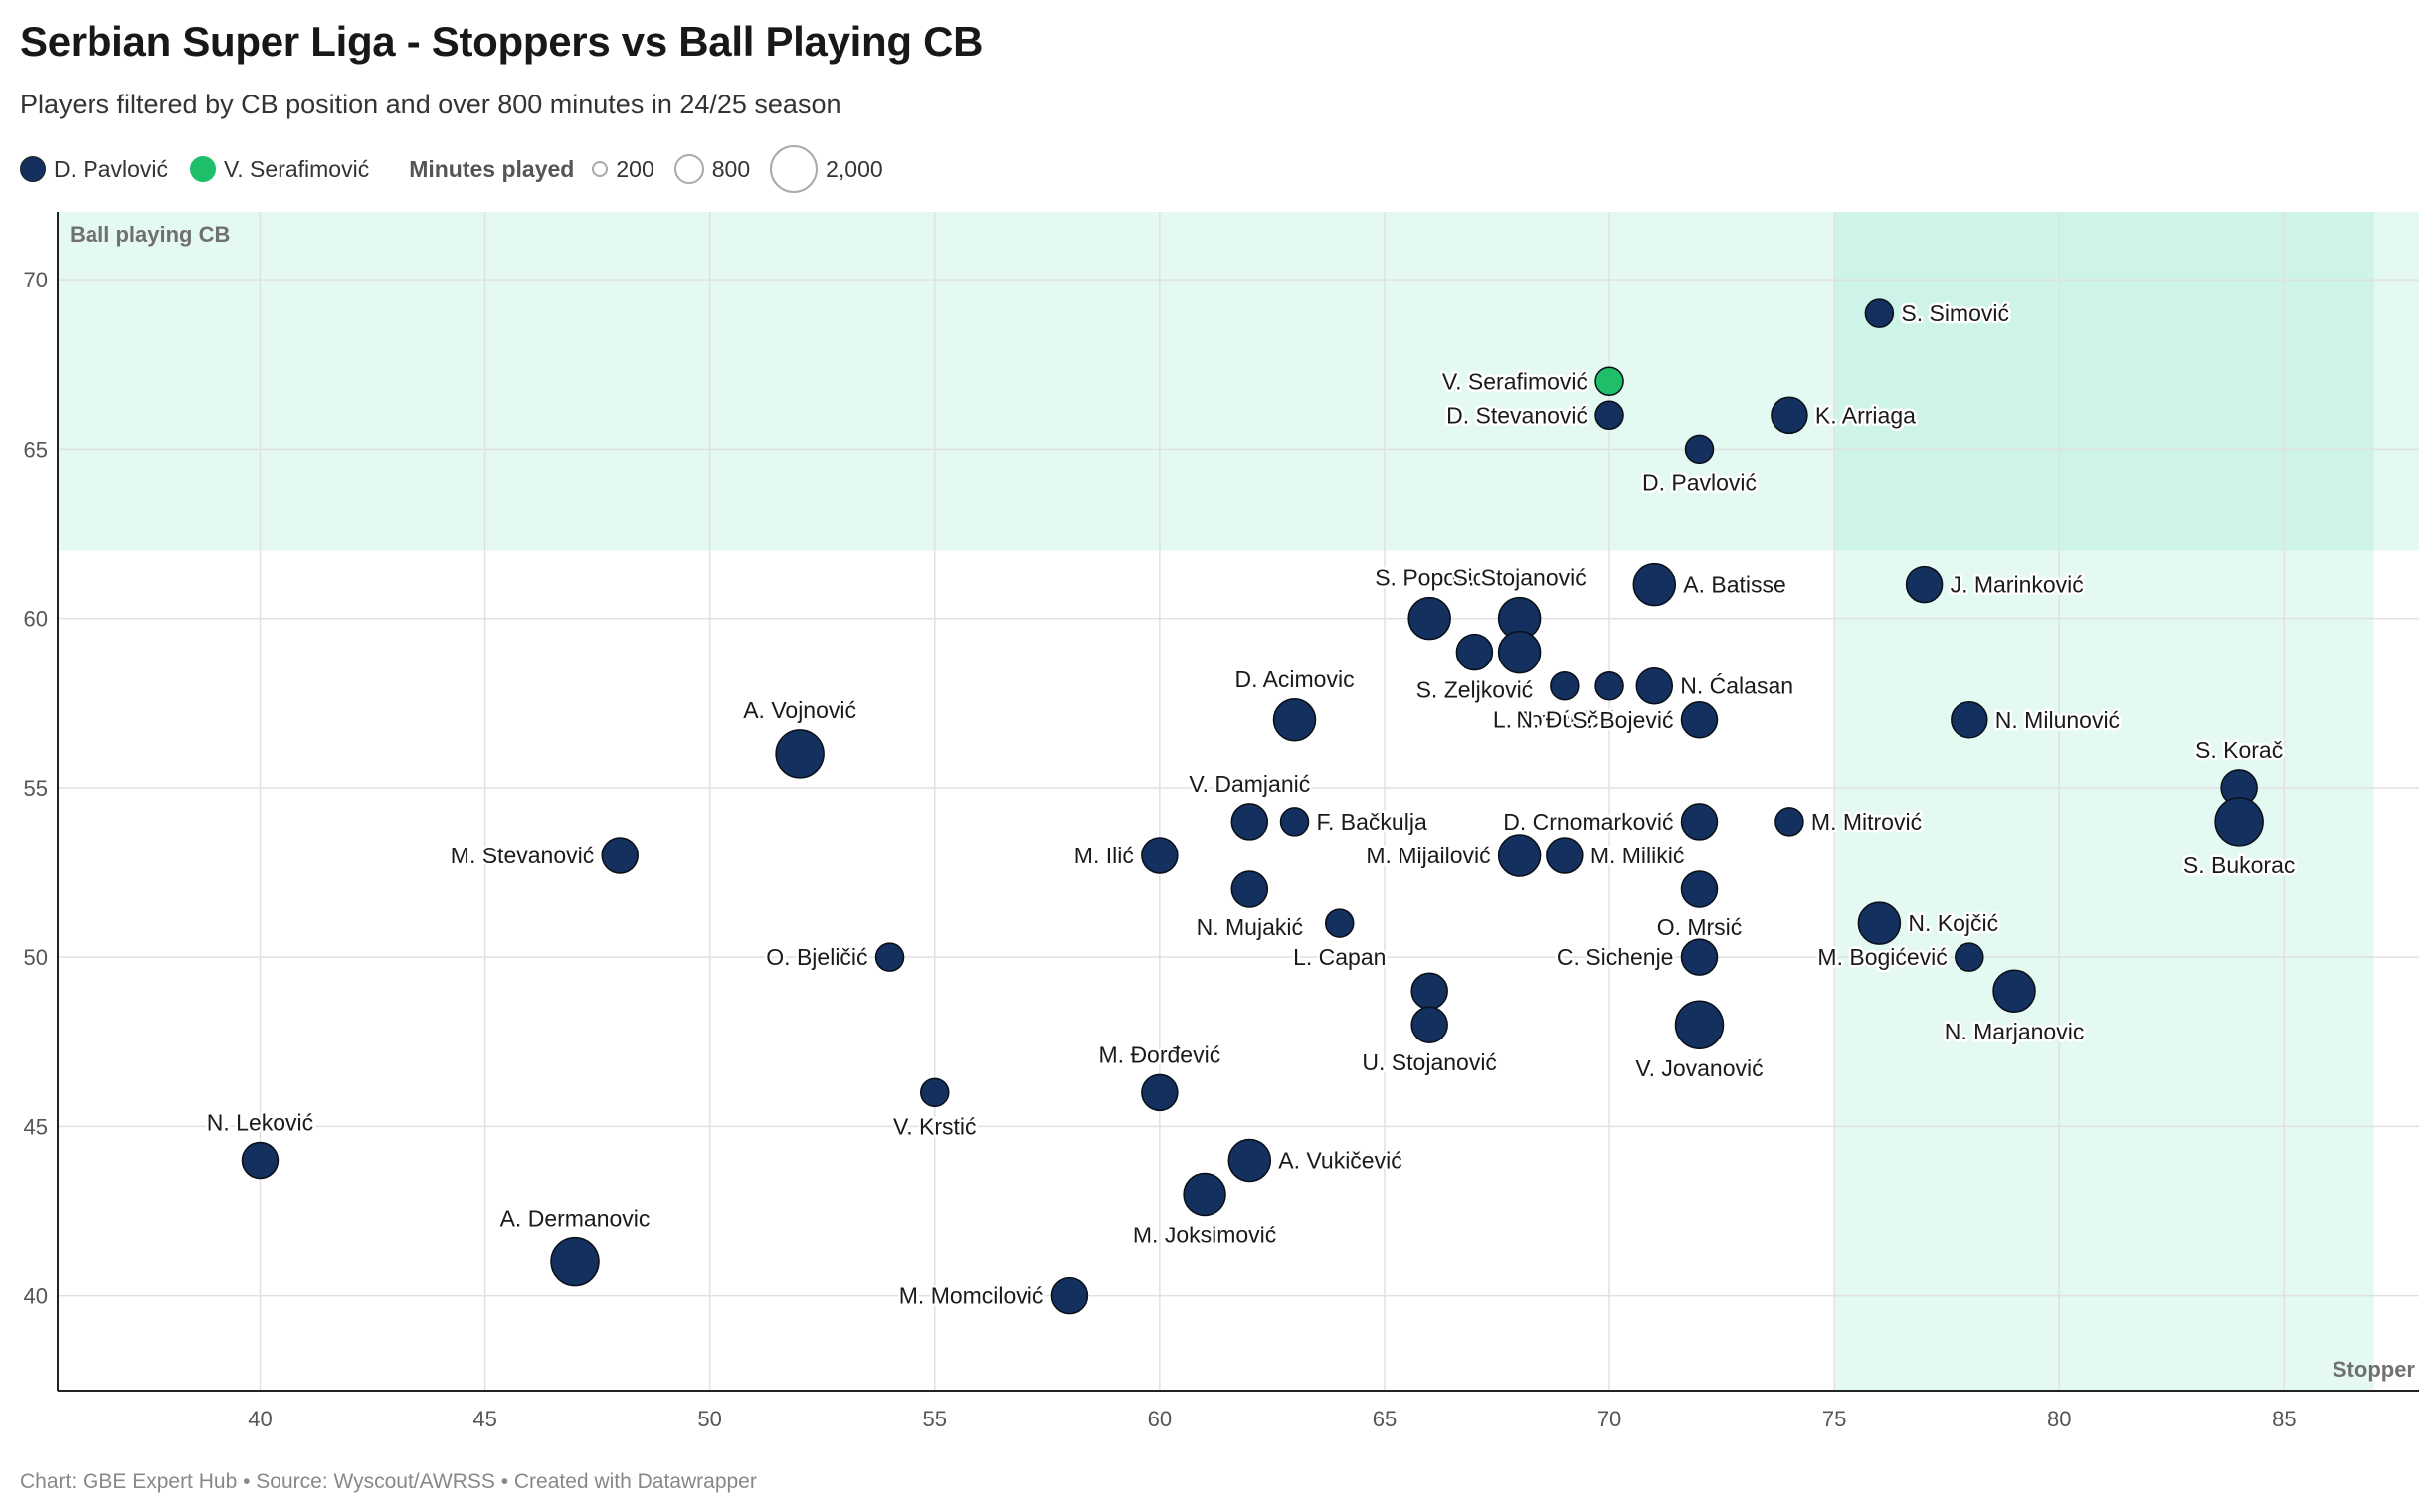  I want to click on zone-stopper, so click(2104, 971).